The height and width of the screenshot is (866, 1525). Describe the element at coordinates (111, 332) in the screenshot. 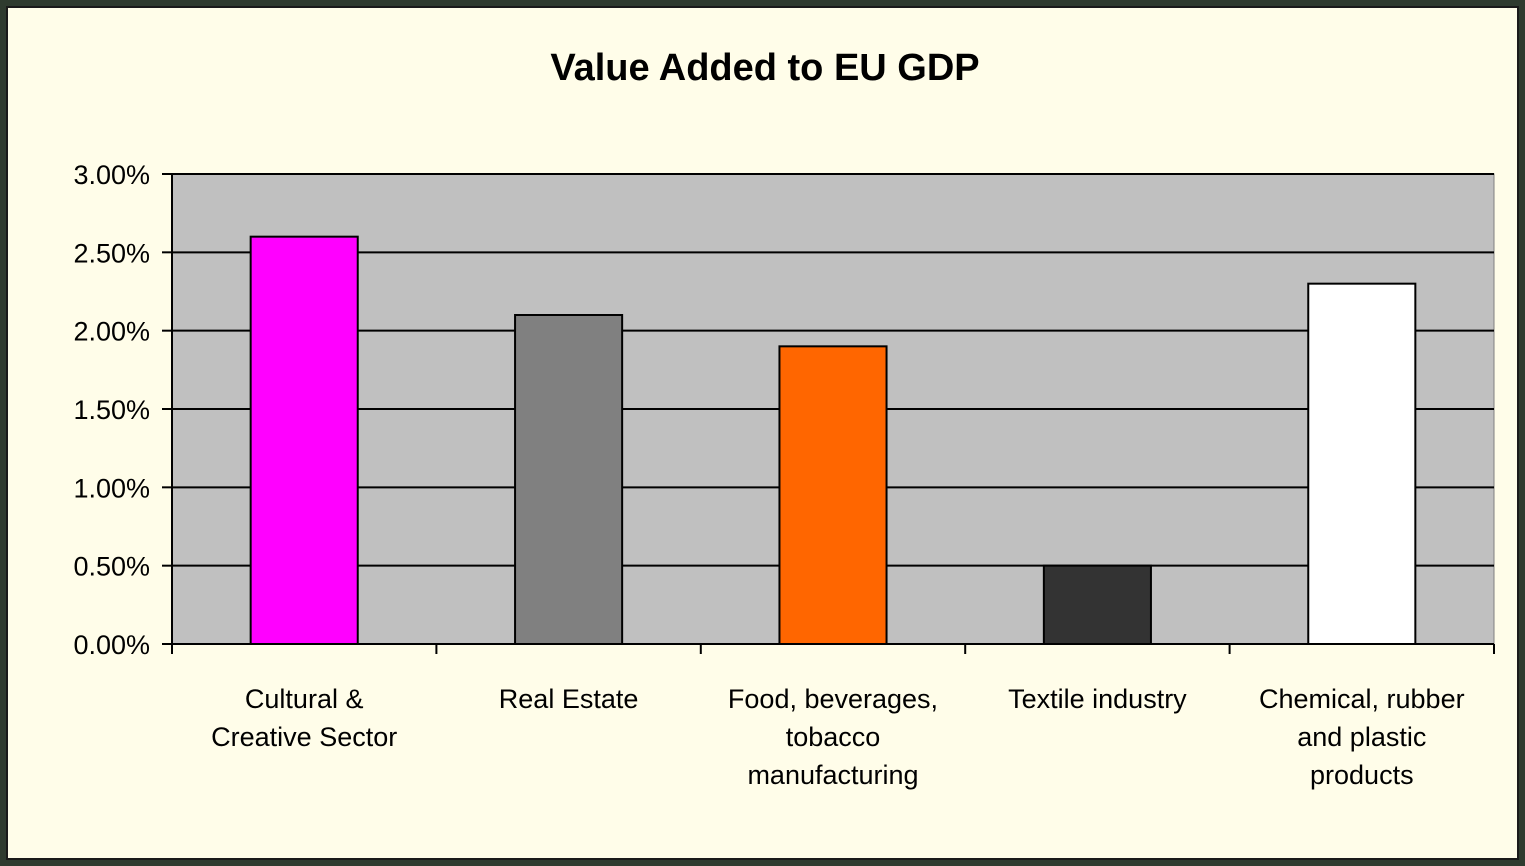

I see `y-tick-label: 2.00%` at that location.